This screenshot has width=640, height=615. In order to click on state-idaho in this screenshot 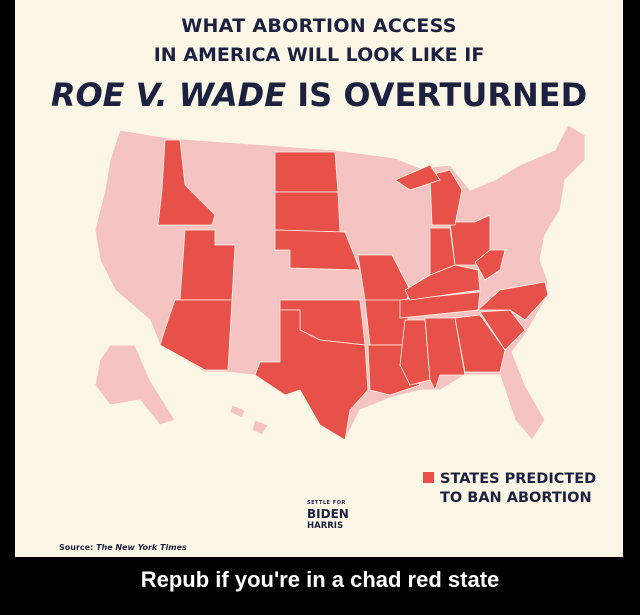, I will do `click(186, 182)`.